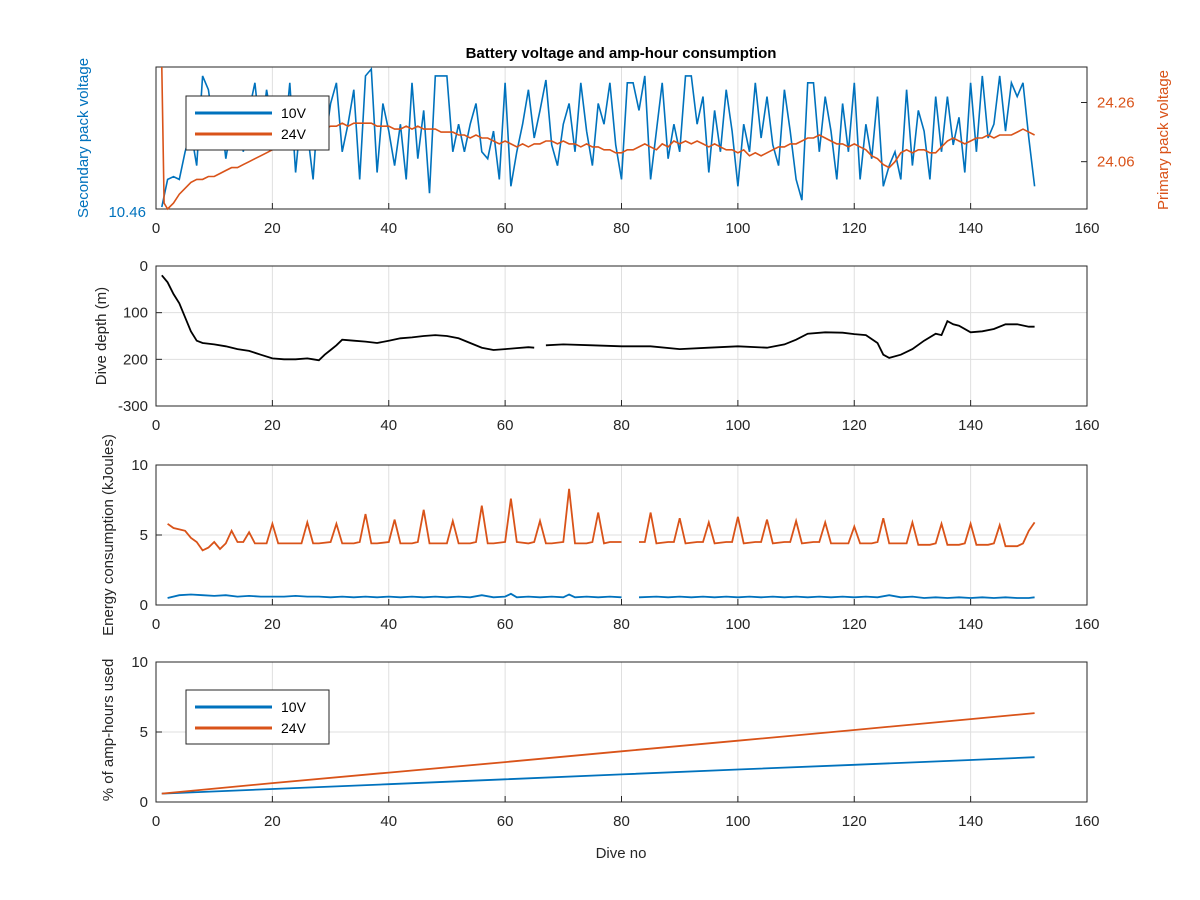 The width and height of the screenshot is (1200, 900). What do you see at coordinates (1116, 103) in the screenshot?
I see `y-right-tick-label: 24.26` at bounding box center [1116, 103].